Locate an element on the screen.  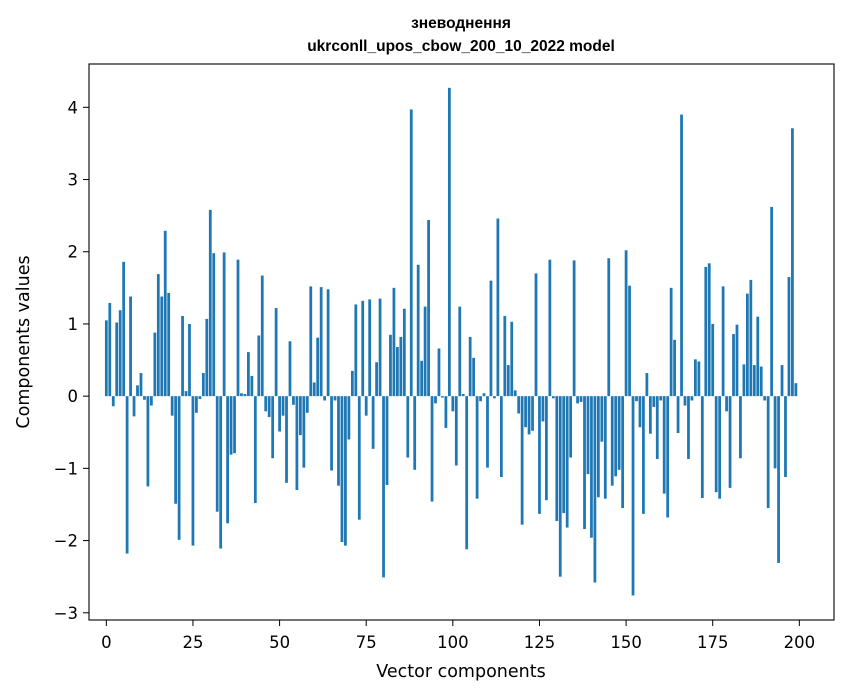
x-tick-label: 25 is located at coordinates (192, 642).